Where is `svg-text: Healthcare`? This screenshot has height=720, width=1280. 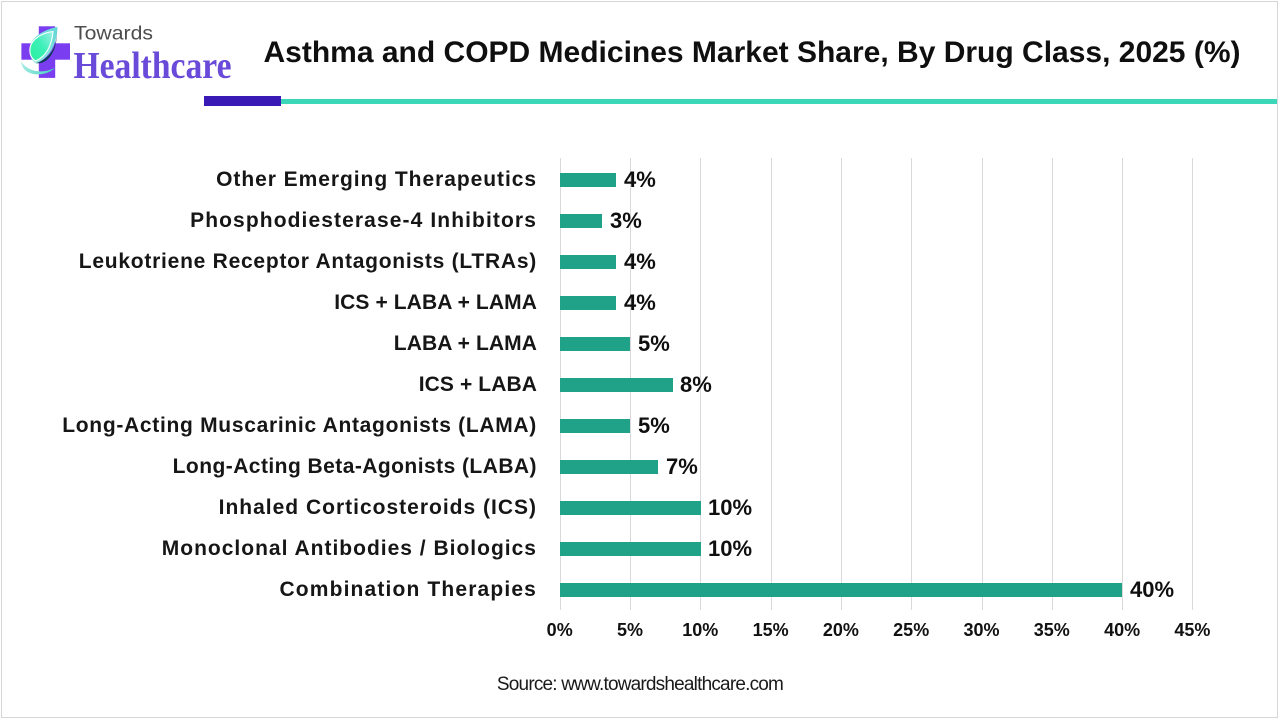
svg-text: Healthcare is located at coordinates (153, 66).